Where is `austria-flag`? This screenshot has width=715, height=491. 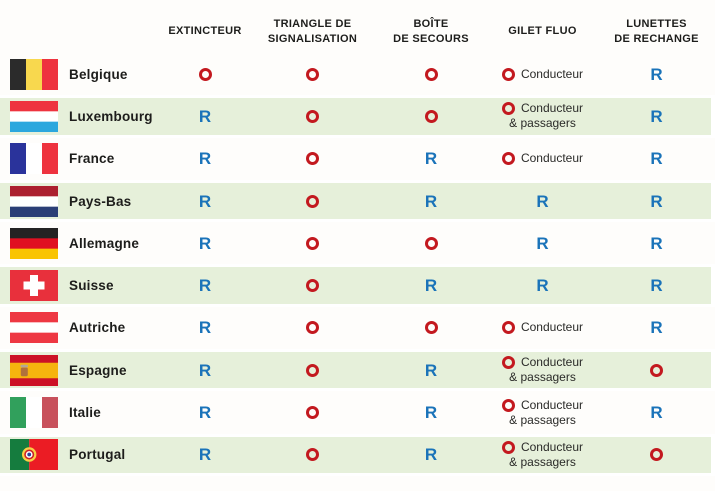 austria-flag is located at coordinates (34, 328).